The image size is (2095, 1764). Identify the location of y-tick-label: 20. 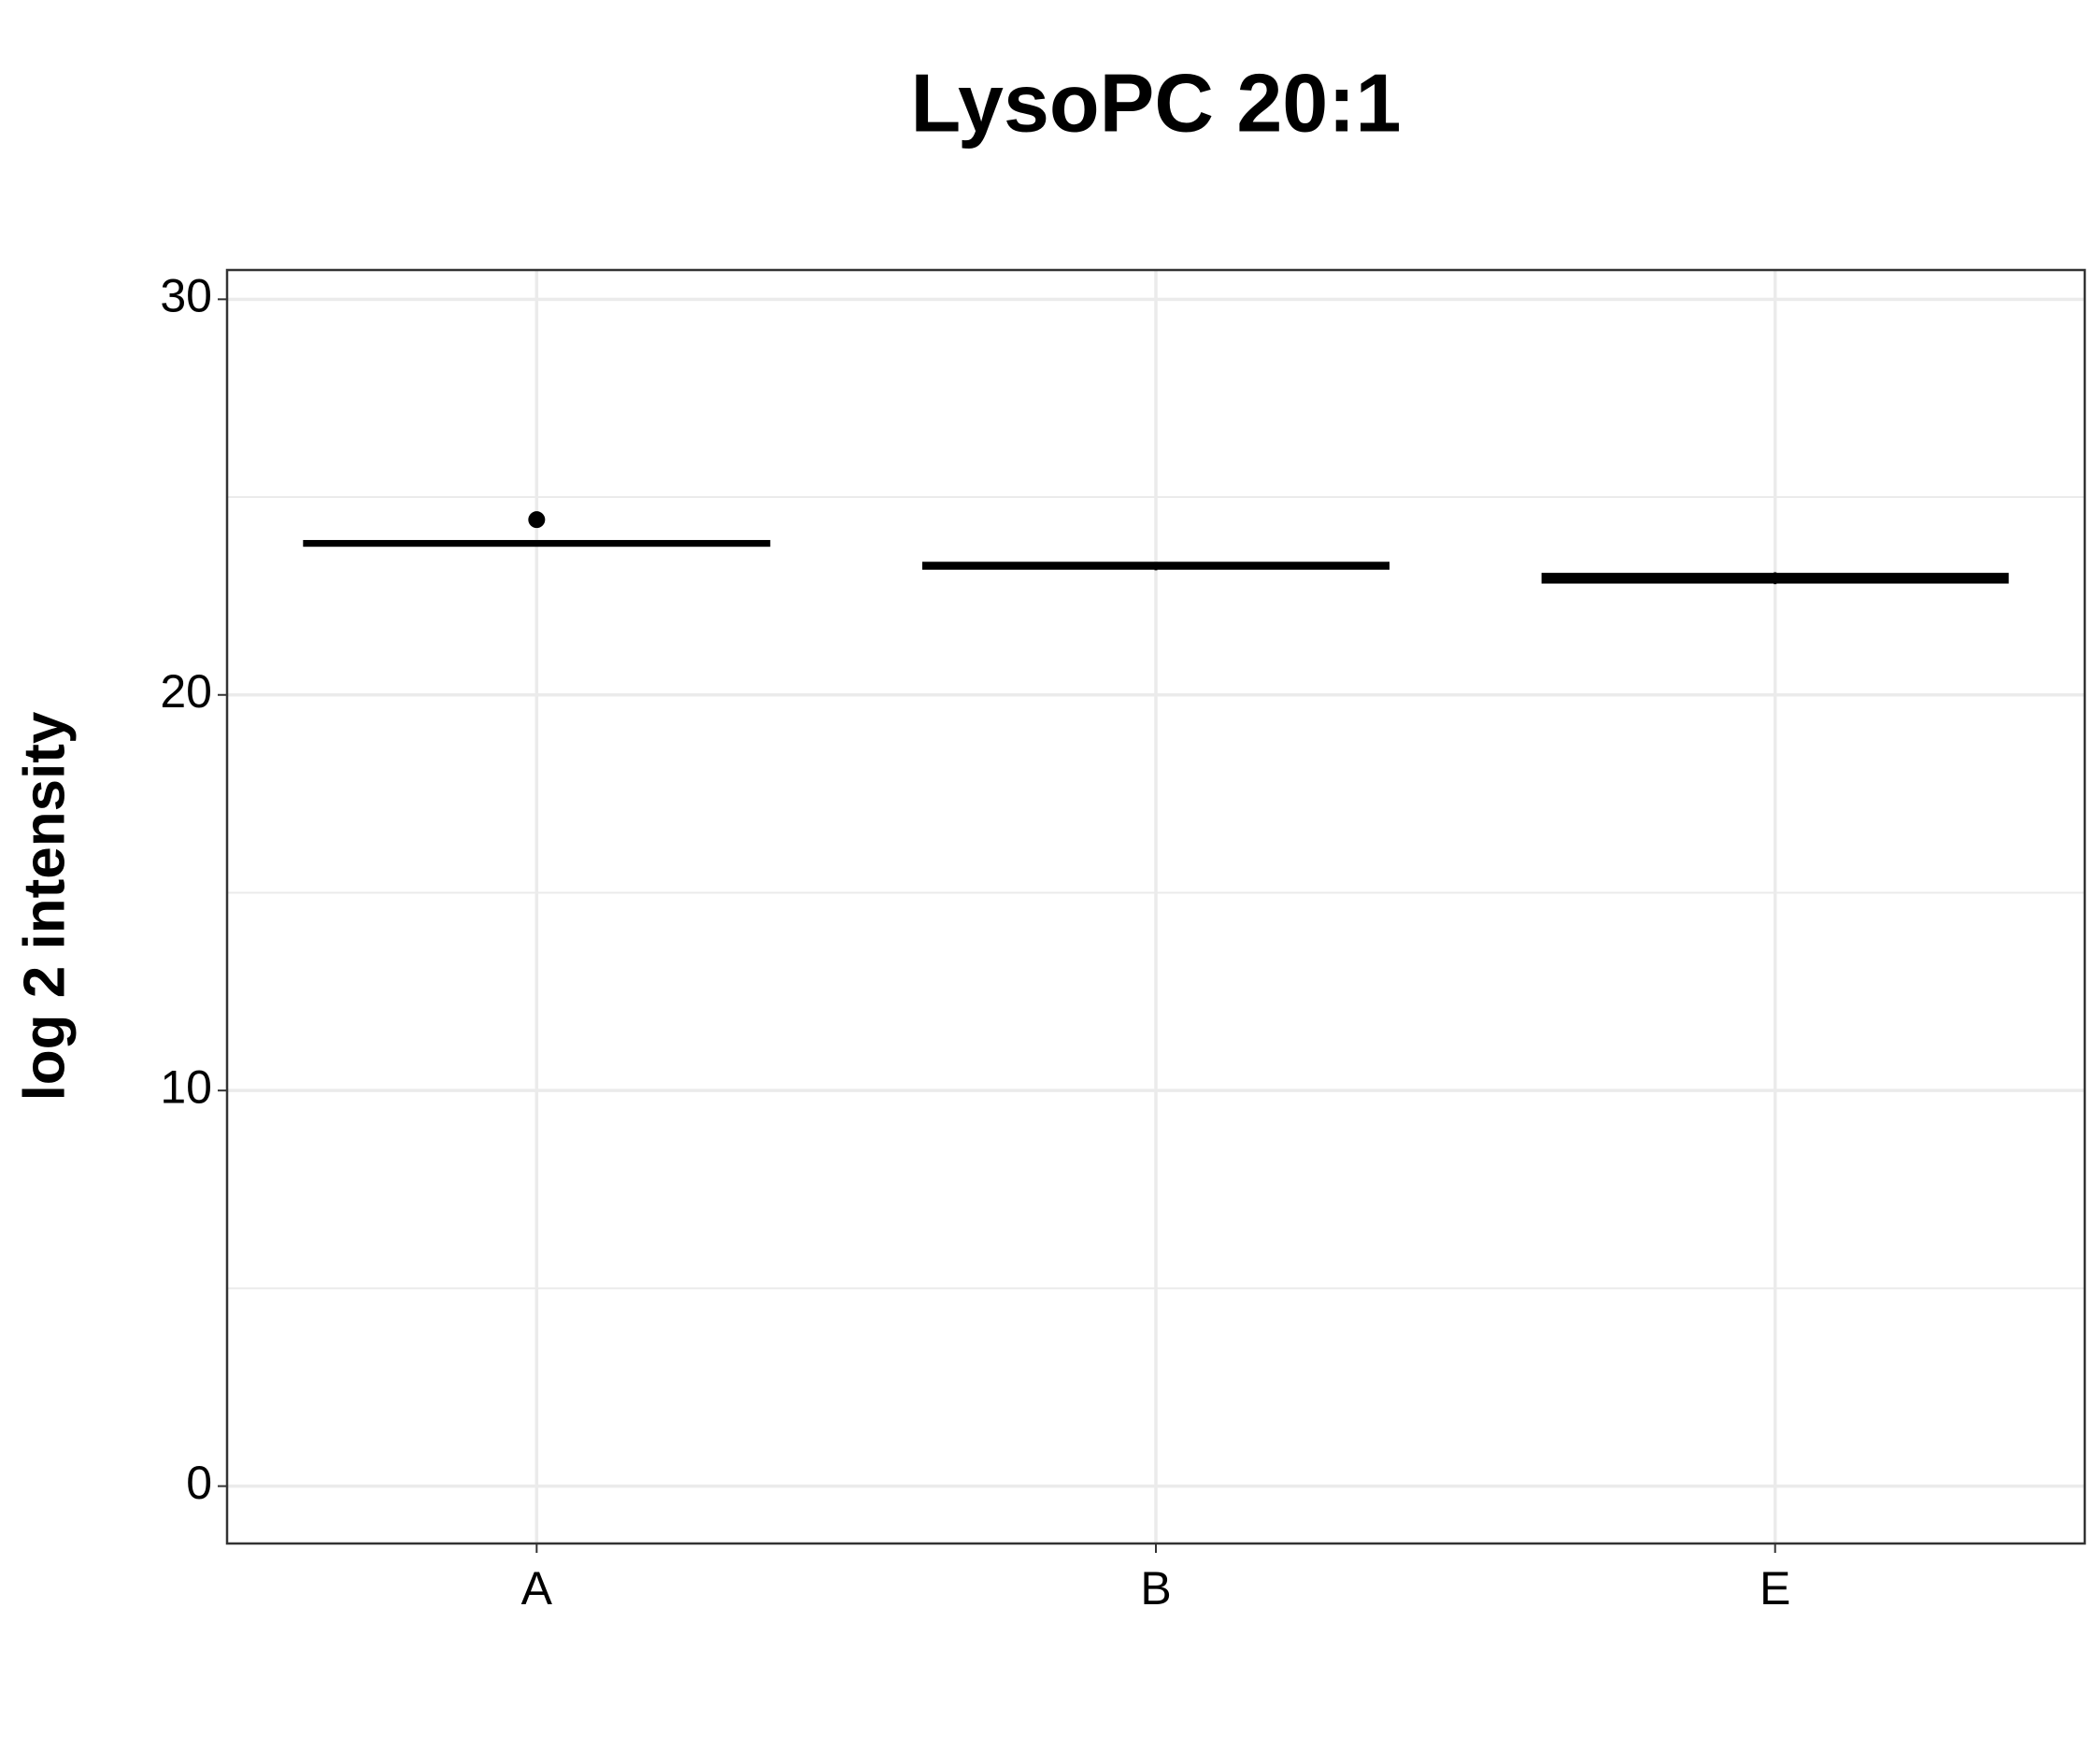
(186, 691).